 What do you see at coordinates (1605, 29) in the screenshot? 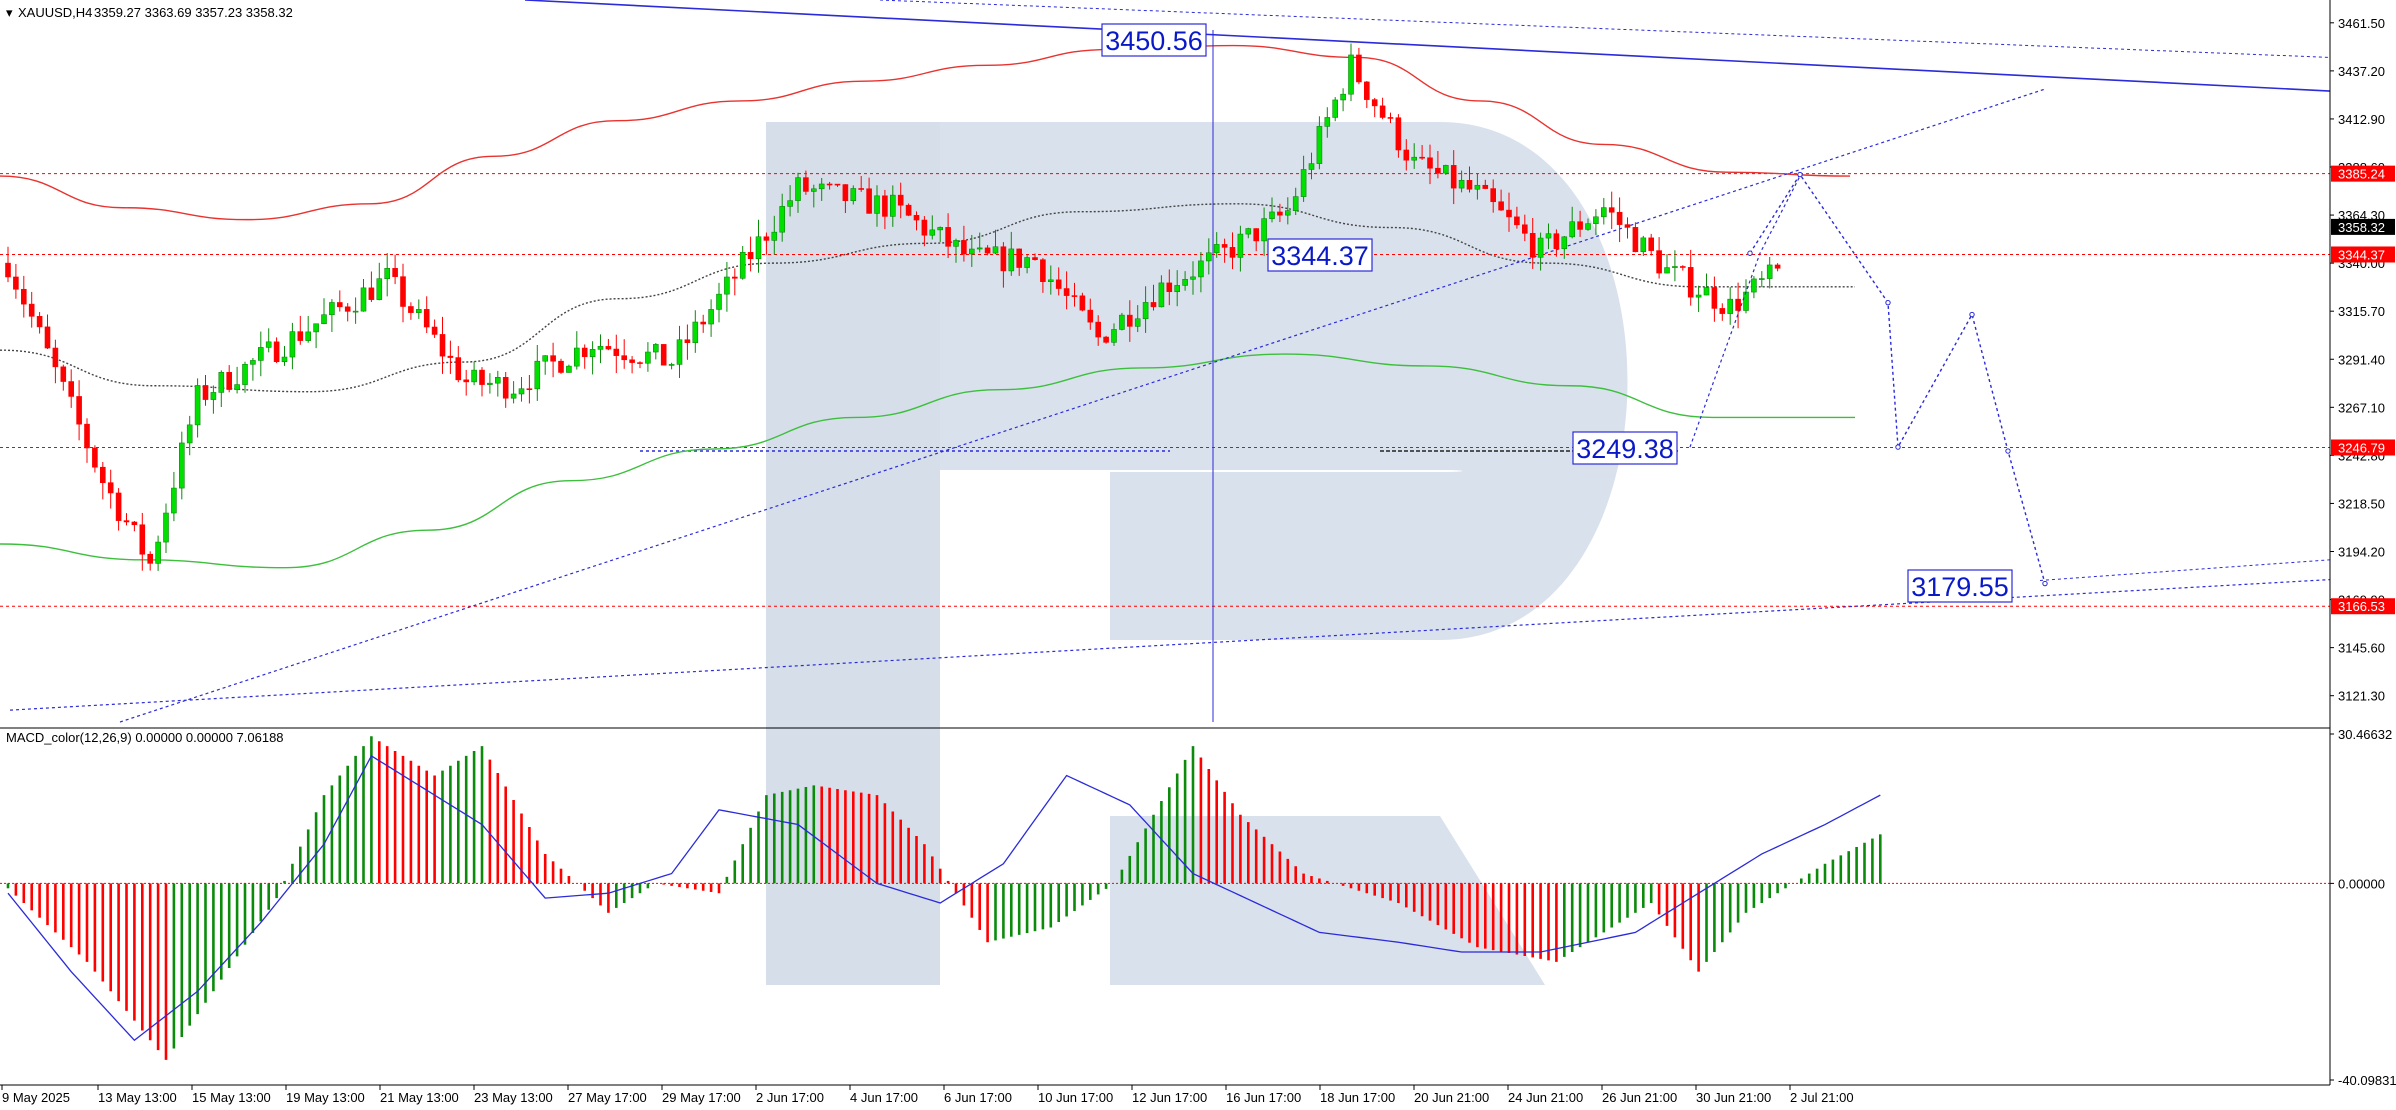
I see `channel-upper-dotted` at bounding box center [1605, 29].